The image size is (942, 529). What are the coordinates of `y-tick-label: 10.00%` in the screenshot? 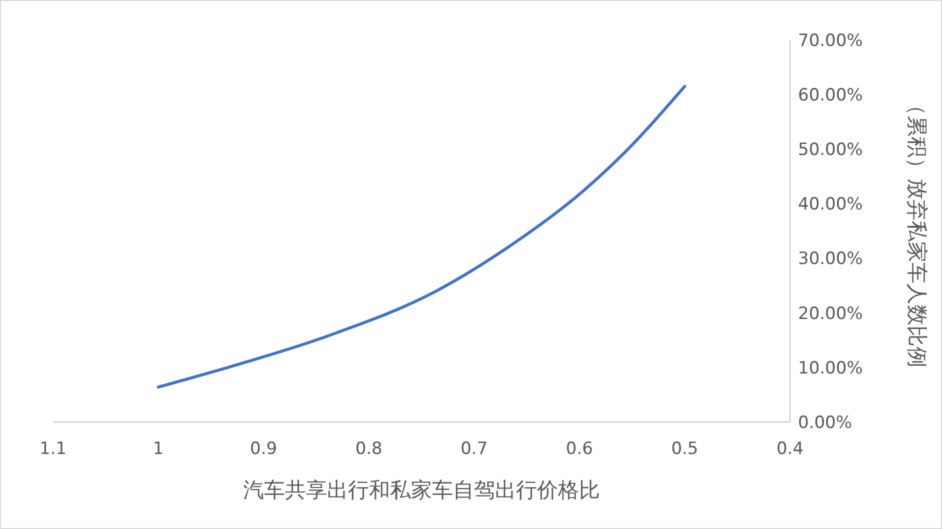 It's located at (830, 368).